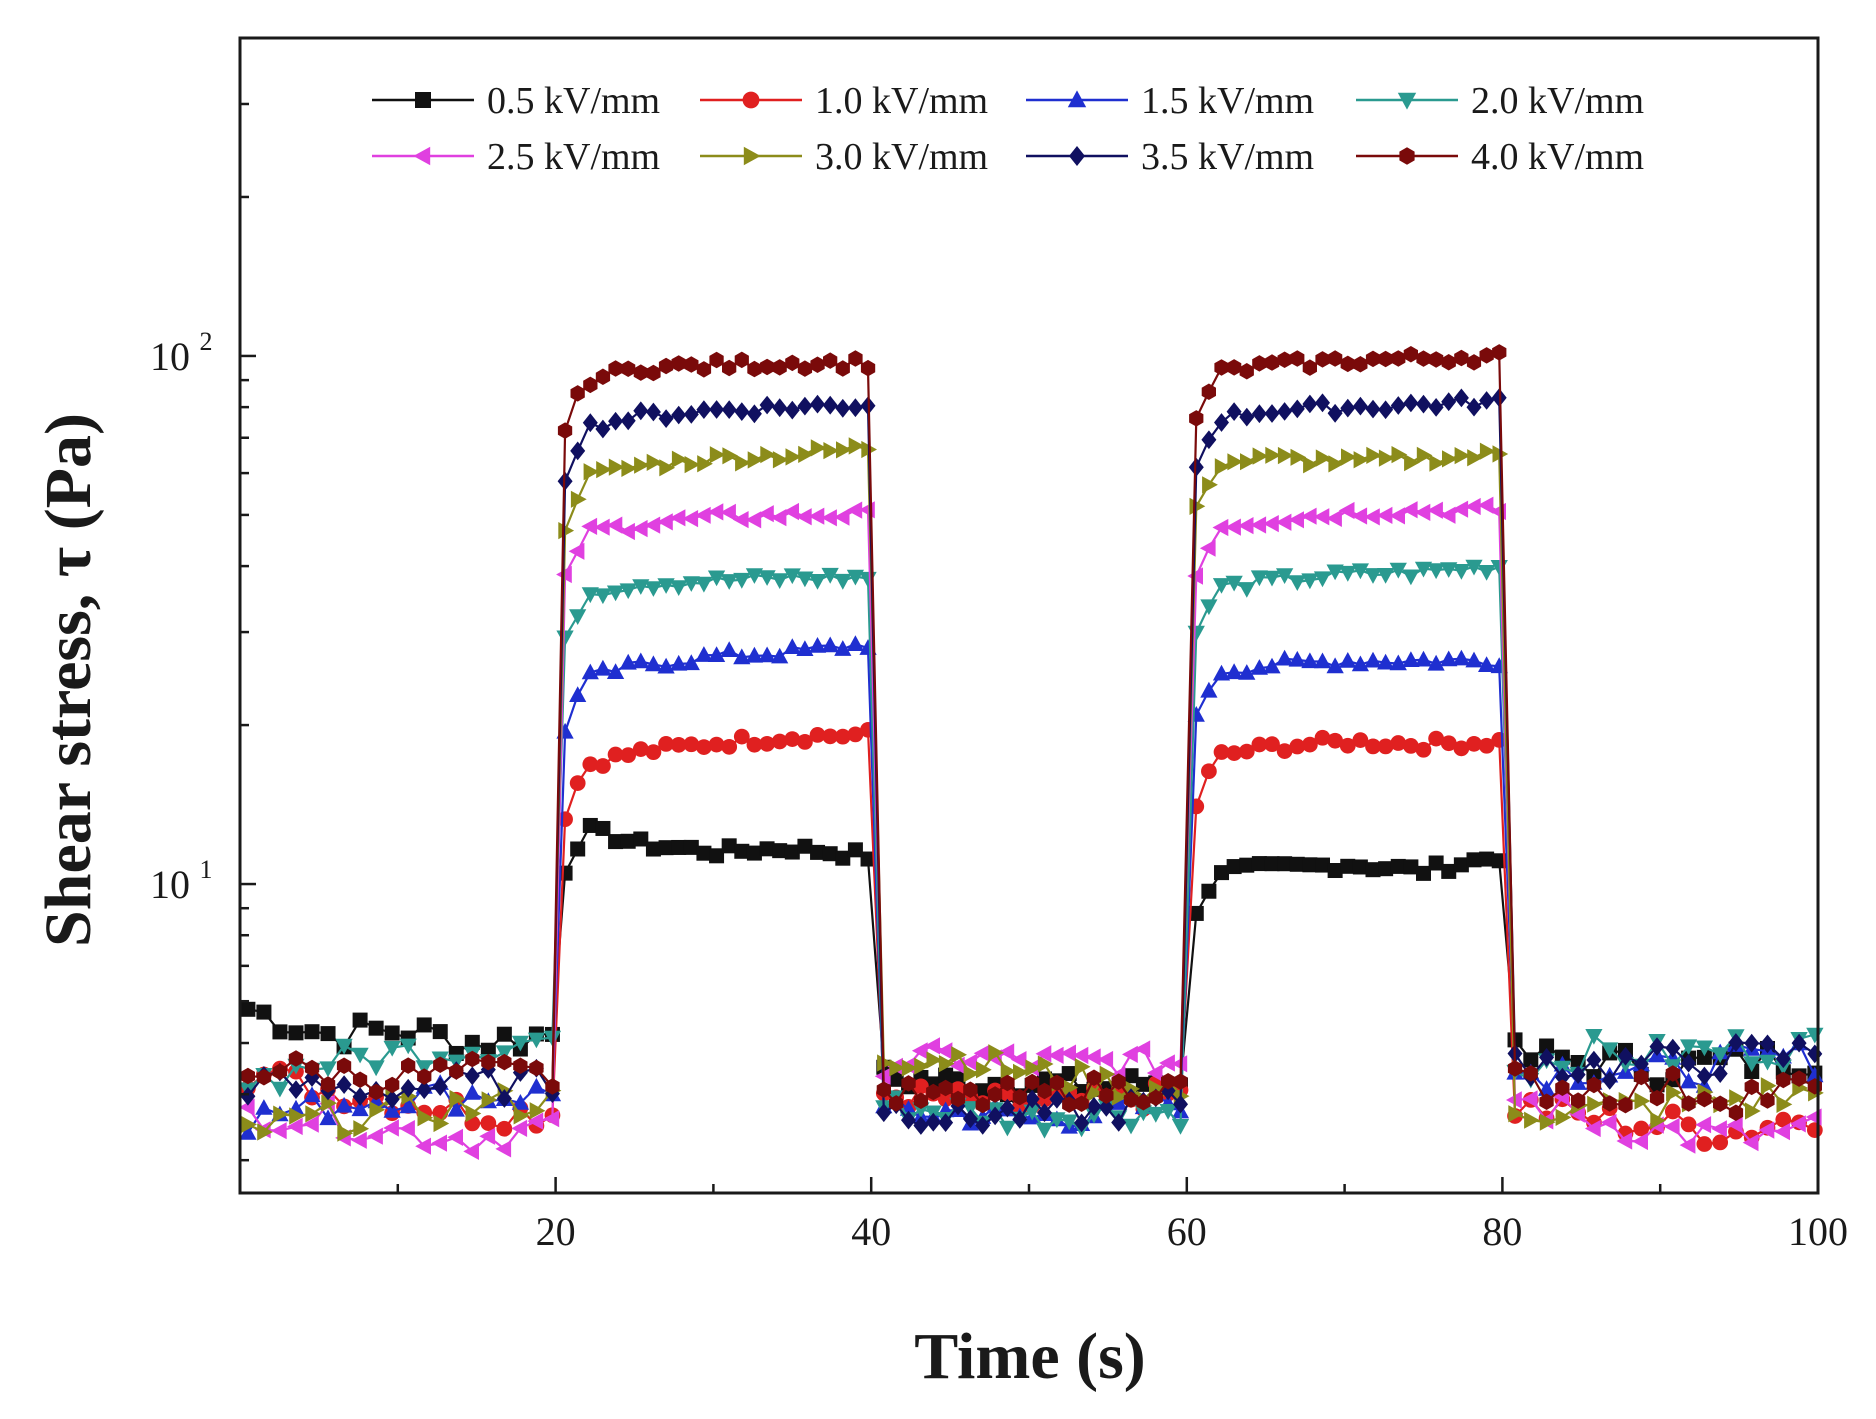 This screenshot has width=1876, height=1419. I want to click on legend-item: 2.0 kV/mm, so click(1500, 101).